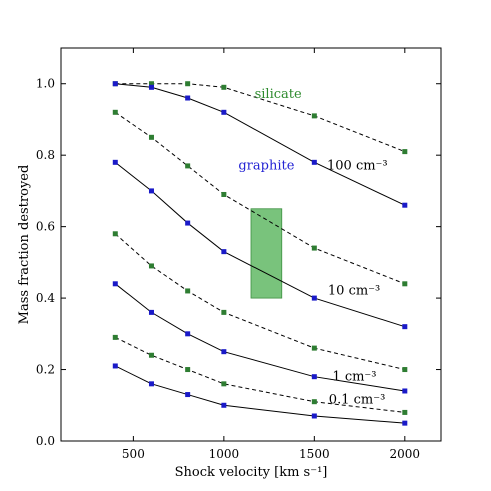 The width and height of the screenshot is (491, 491). I want to click on y-tick-label: 0.0, so click(45, 441).